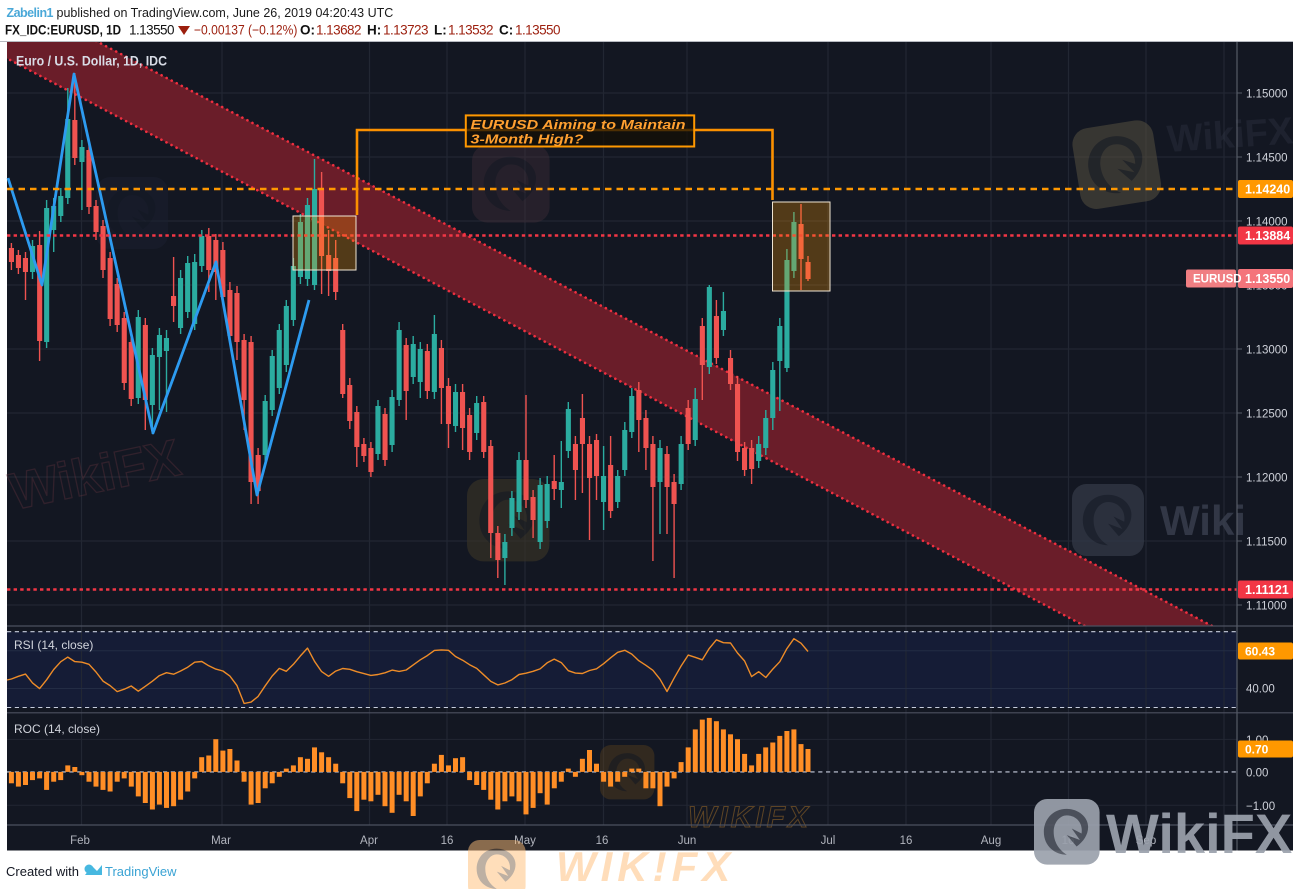  What do you see at coordinates (406, 30) in the screenshot?
I see `svg-text: 1.13723` at bounding box center [406, 30].